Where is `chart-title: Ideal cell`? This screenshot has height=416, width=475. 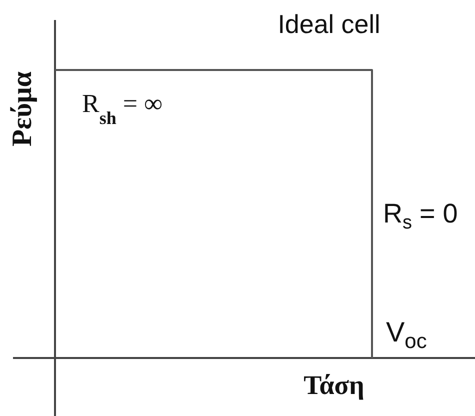 chart-title: Ideal cell is located at coordinates (329, 24).